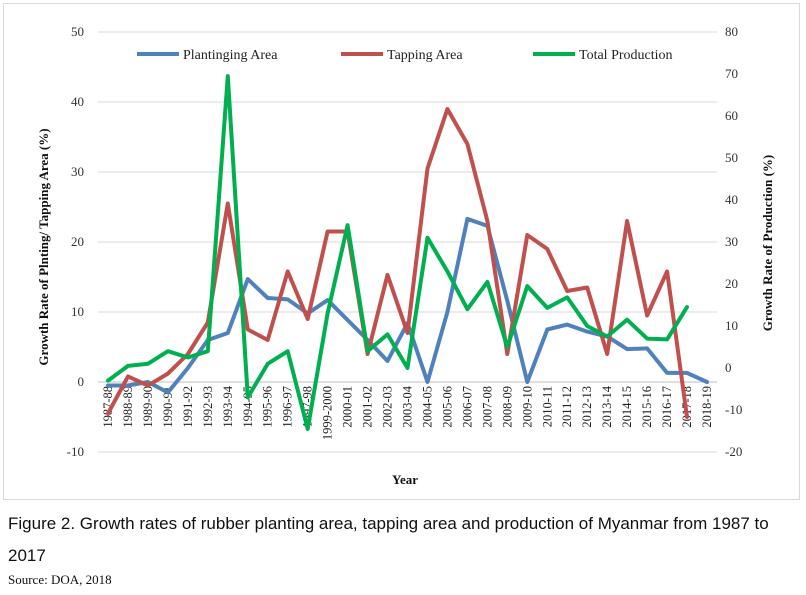  Describe the element at coordinates (408, 406) in the screenshot. I see `x-tick-label: 2003-04` at that location.